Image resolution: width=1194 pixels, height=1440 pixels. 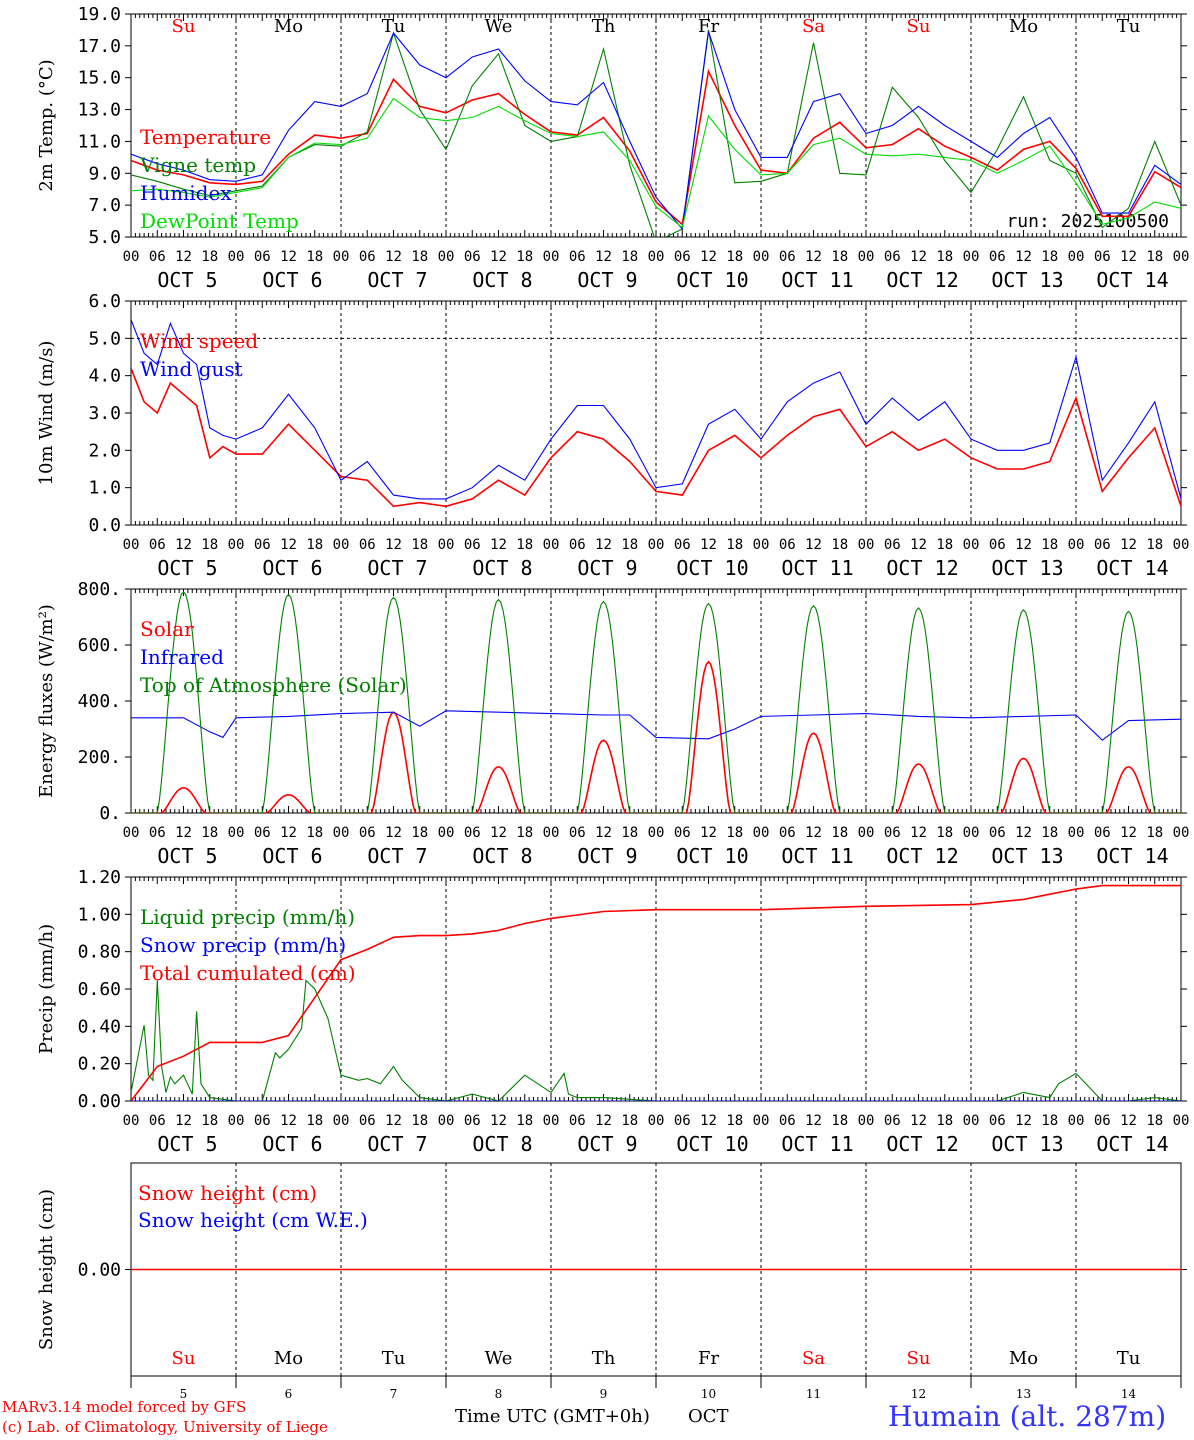 What do you see at coordinates (99, 1270) in the screenshot?
I see `y-tick-label: 0.00` at bounding box center [99, 1270].